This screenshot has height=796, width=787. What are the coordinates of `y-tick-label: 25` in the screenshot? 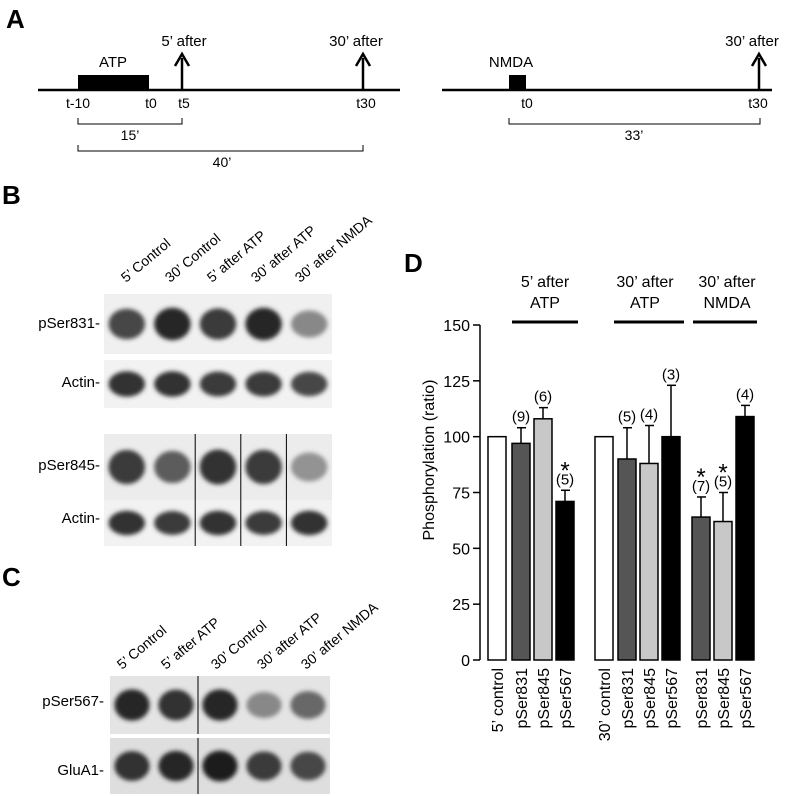 It's located at (461, 605).